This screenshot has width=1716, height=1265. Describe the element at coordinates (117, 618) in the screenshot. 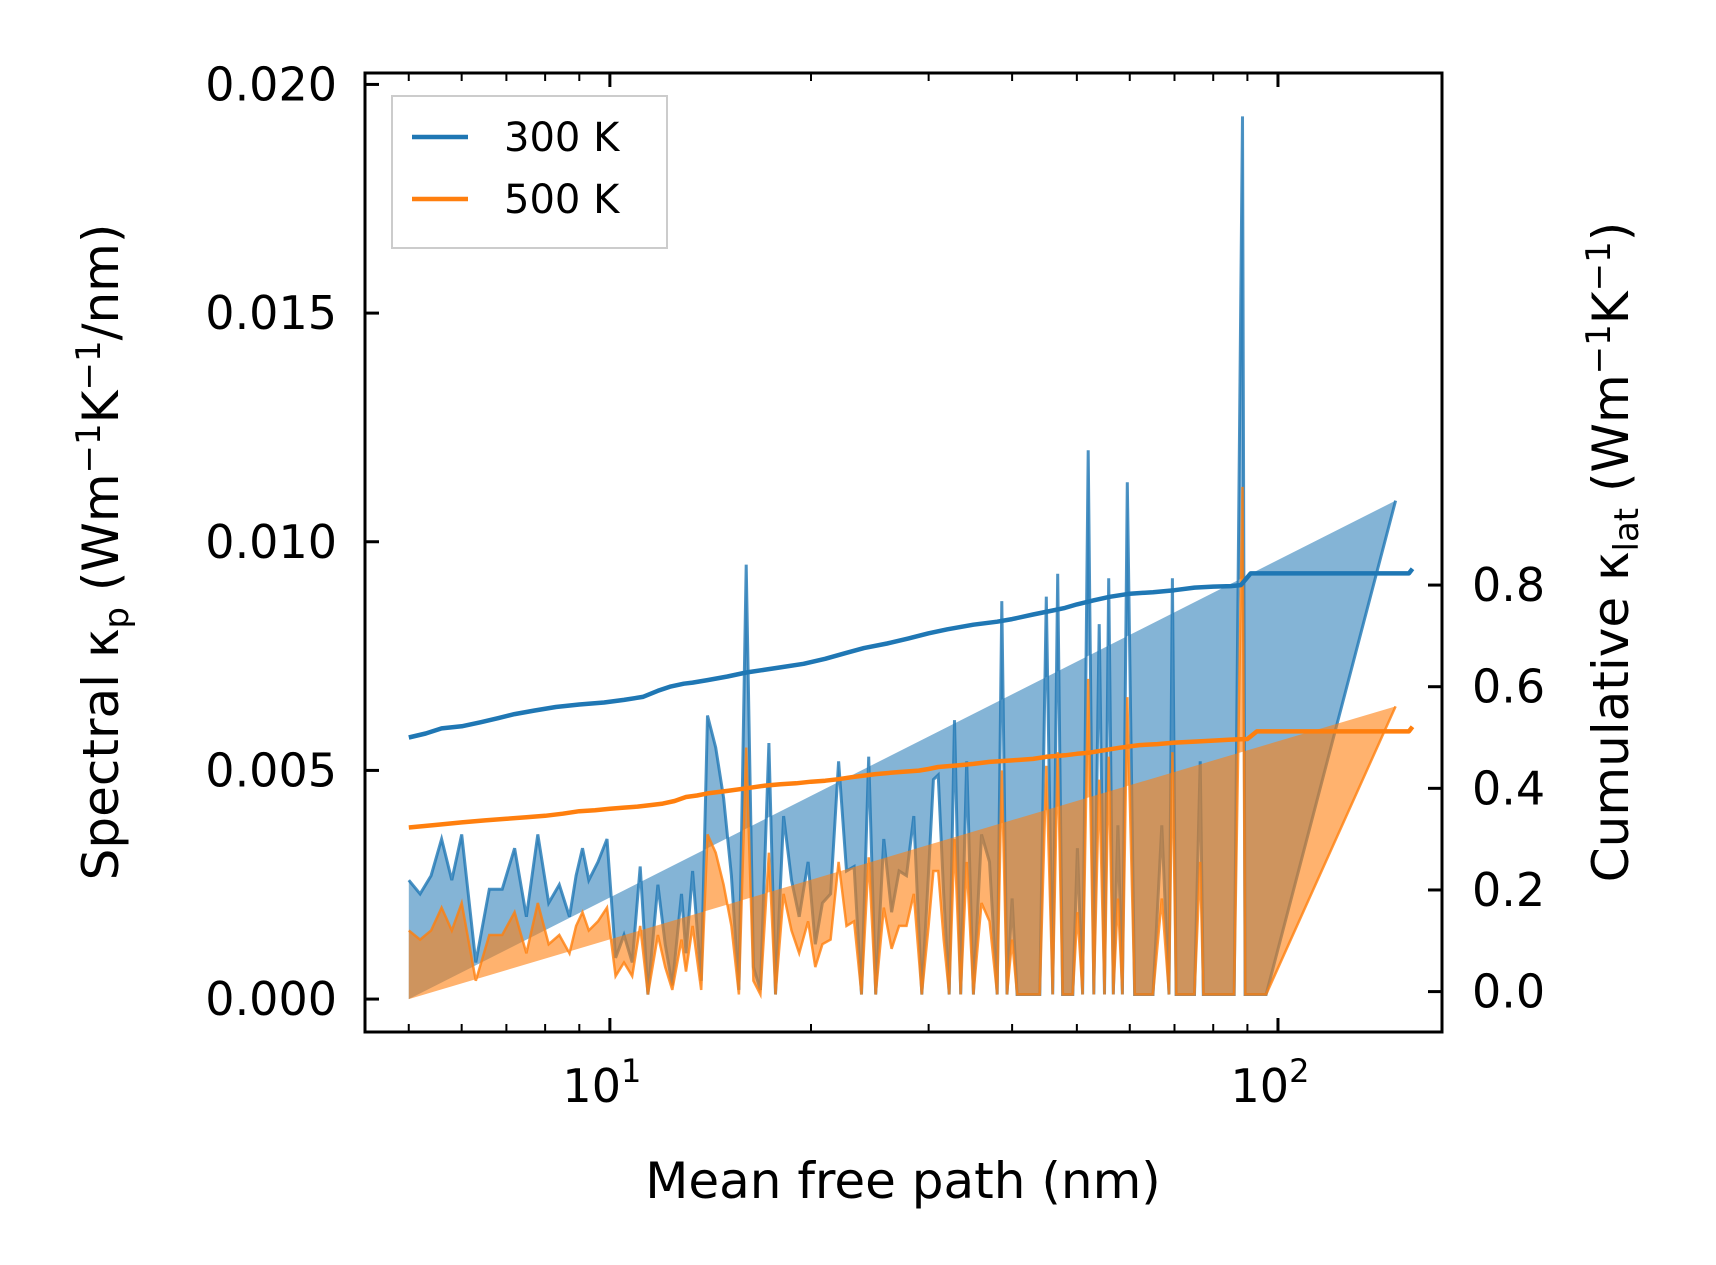

I see `y-left-label-sub: p` at that location.